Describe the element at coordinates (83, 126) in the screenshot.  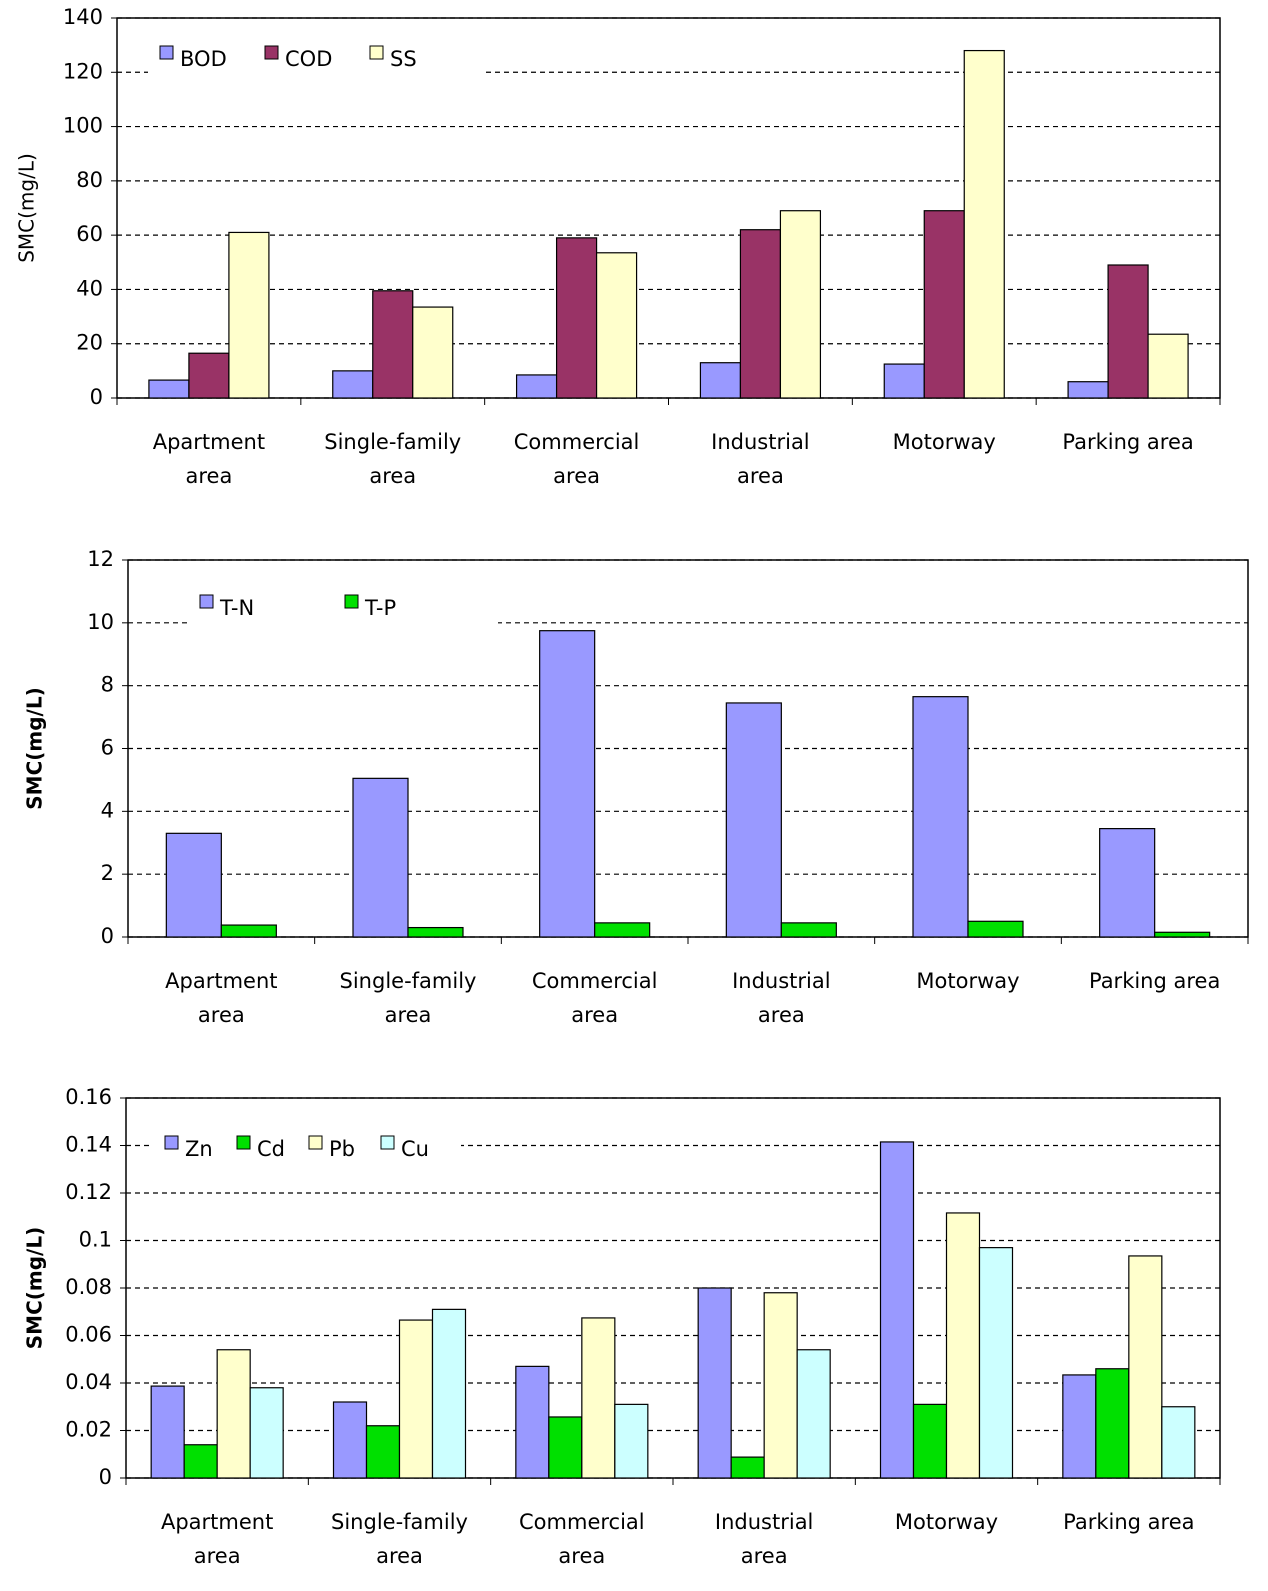
I see `y-tick-label: 100` at that location.